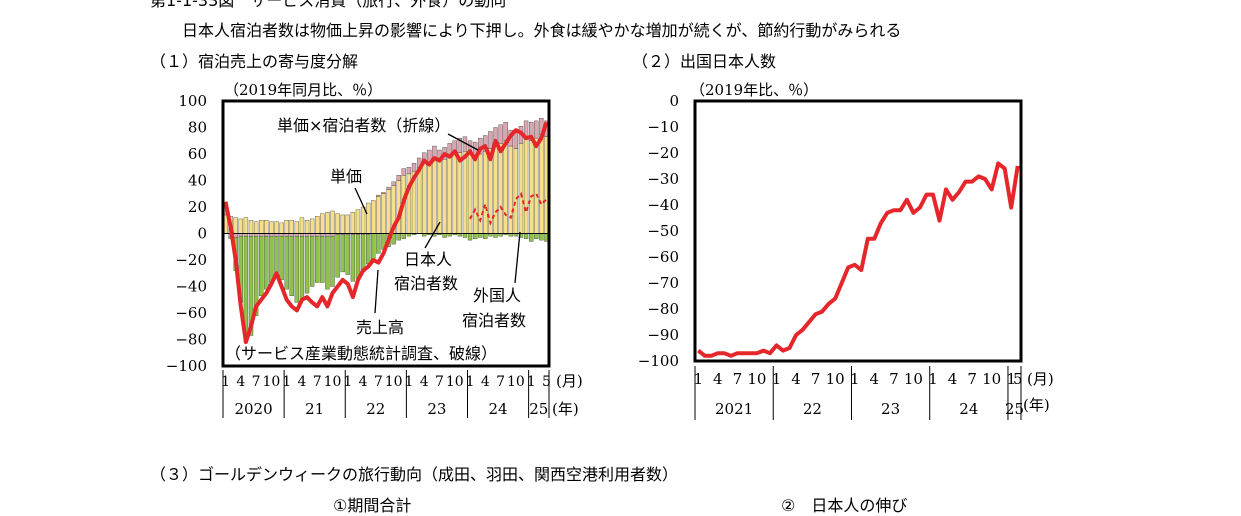 This screenshot has height=516, width=1241. I want to click on y-tick-label: 80, so click(197, 128).